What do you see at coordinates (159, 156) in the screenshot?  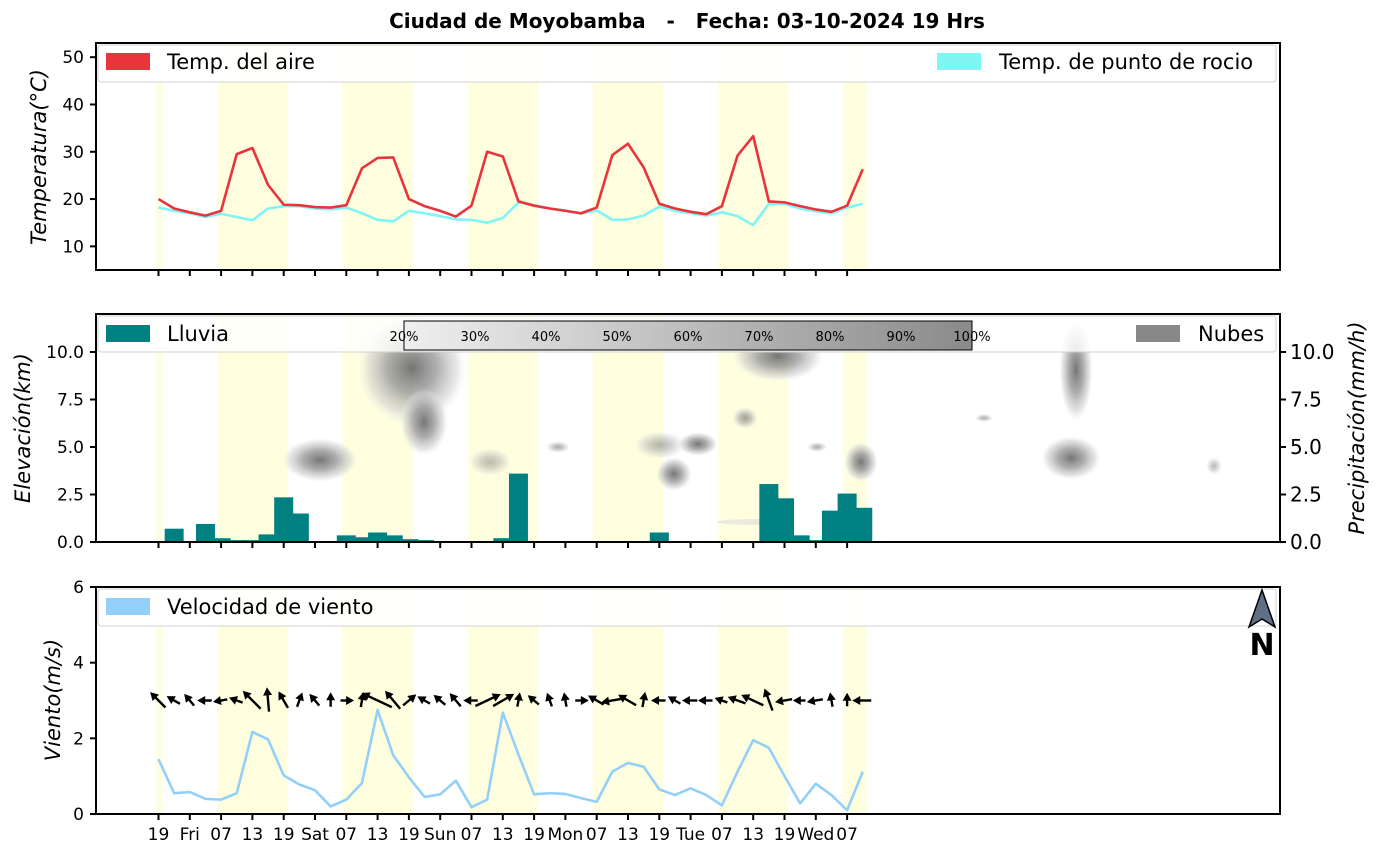 I see `daylight-band` at bounding box center [159, 156].